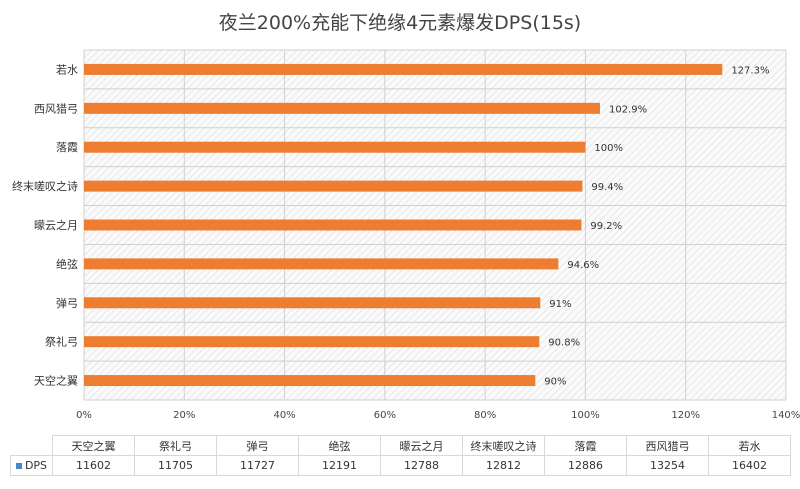  Describe the element at coordinates (385, 415) in the screenshot. I see `x-tick-label: 60%` at that location.